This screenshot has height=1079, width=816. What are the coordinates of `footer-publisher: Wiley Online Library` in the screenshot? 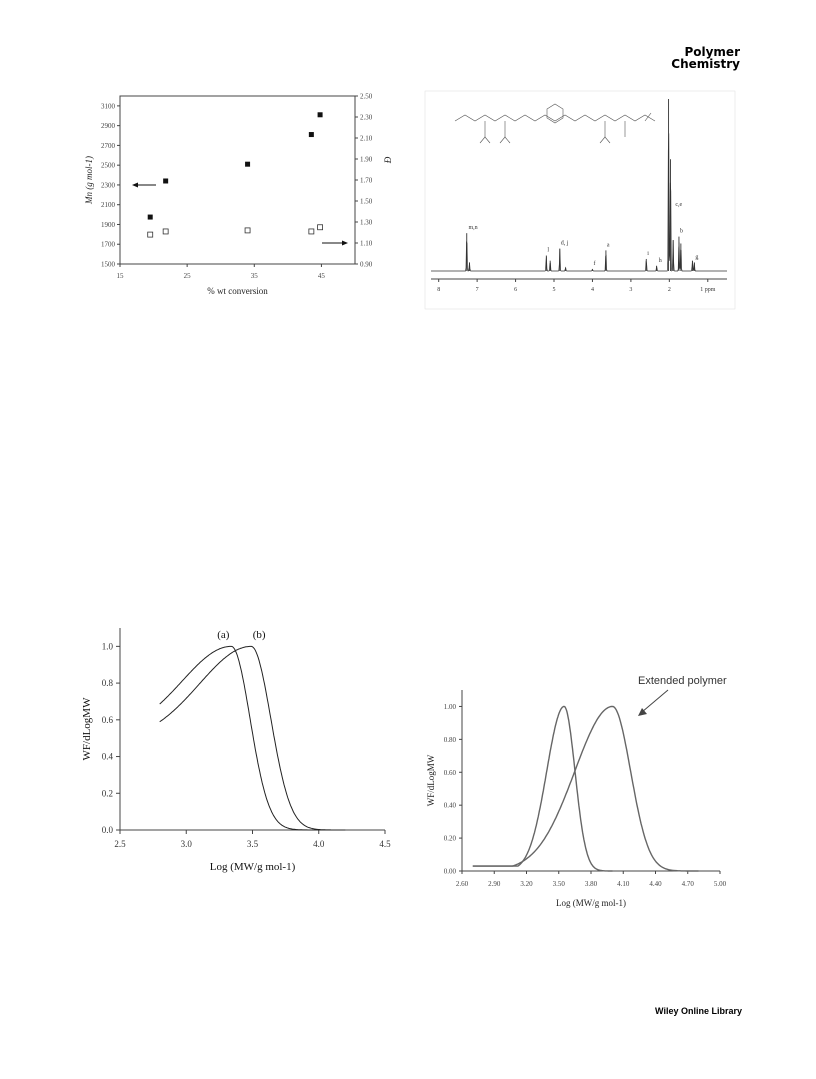 It's located at (698, 1011).